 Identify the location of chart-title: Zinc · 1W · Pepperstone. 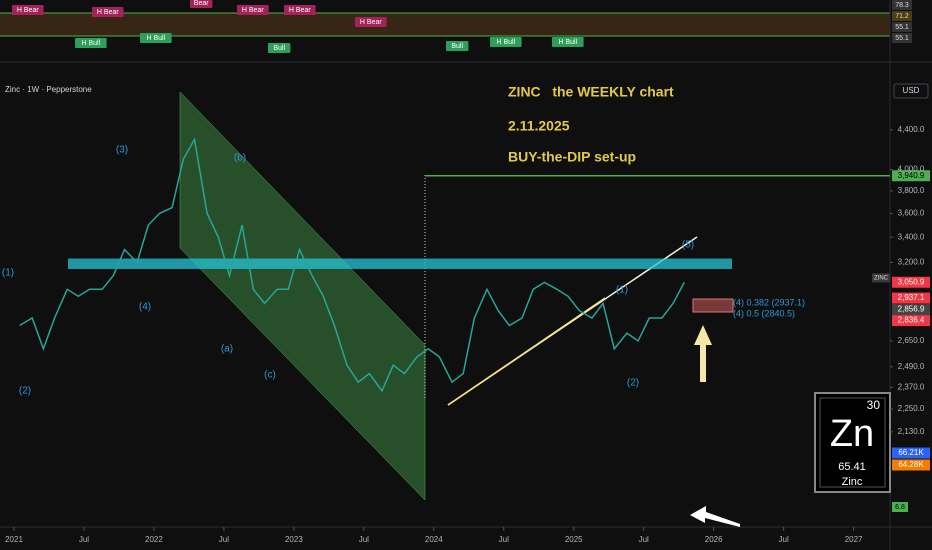
(48, 89).